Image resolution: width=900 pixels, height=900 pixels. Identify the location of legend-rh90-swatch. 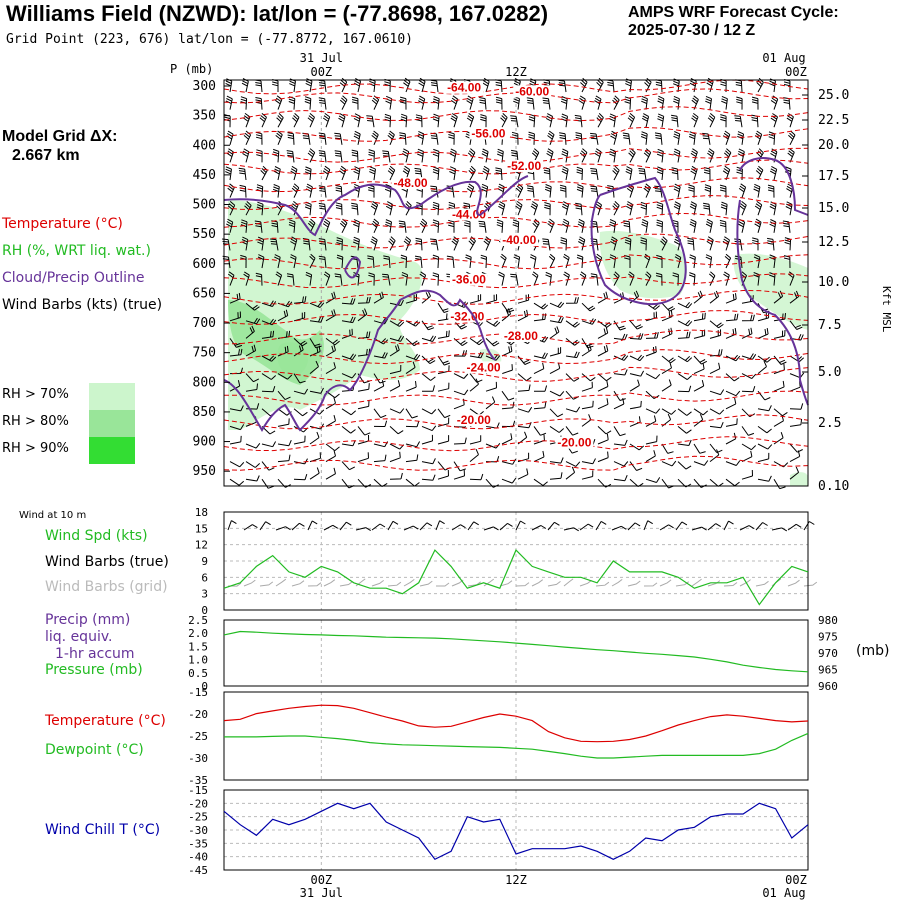
(112, 450).